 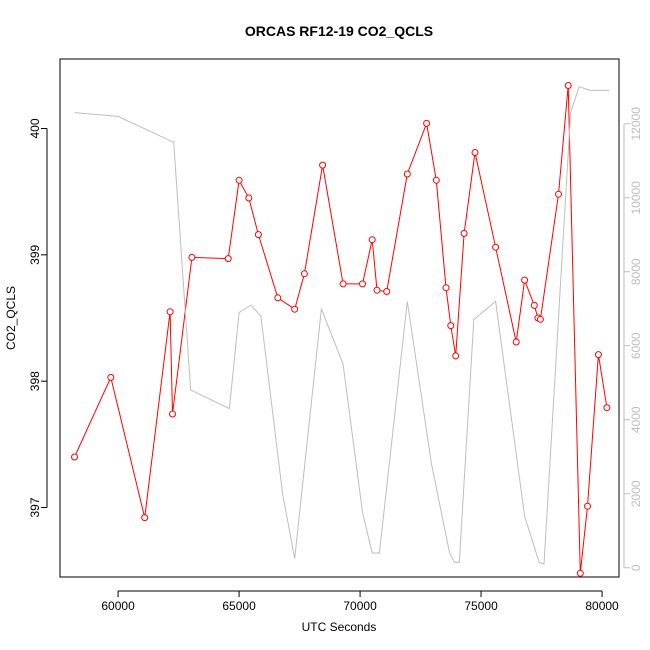 What do you see at coordinates (636, 198) in the screenshot?
I see `y2-tick-label: 10000` at bounding box center [636, 198].